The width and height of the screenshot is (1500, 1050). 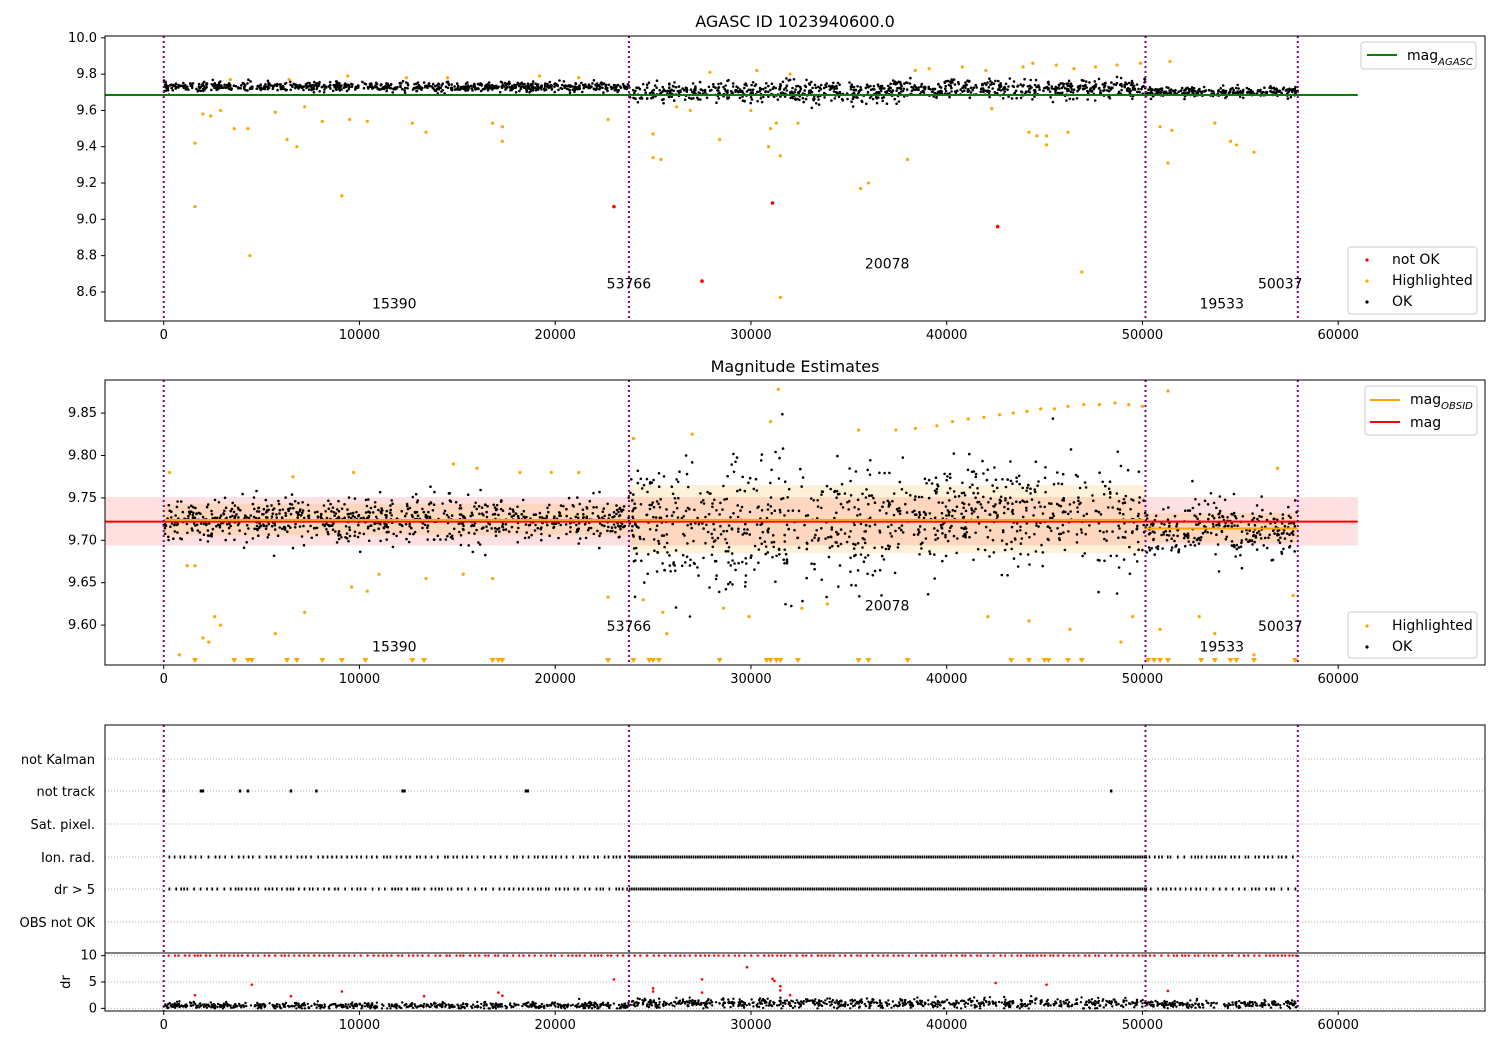 I want to click on y-tick-label: 9.75, so click(x=82, y=498).